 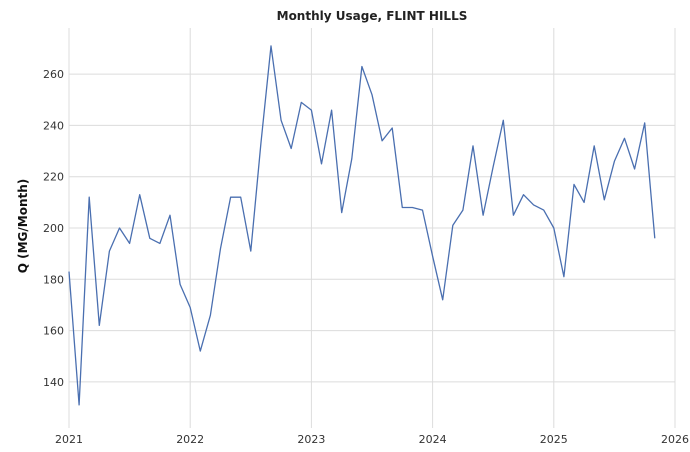 I want to click on x-tick-label-2: 2023, so click(x=311, y=439).